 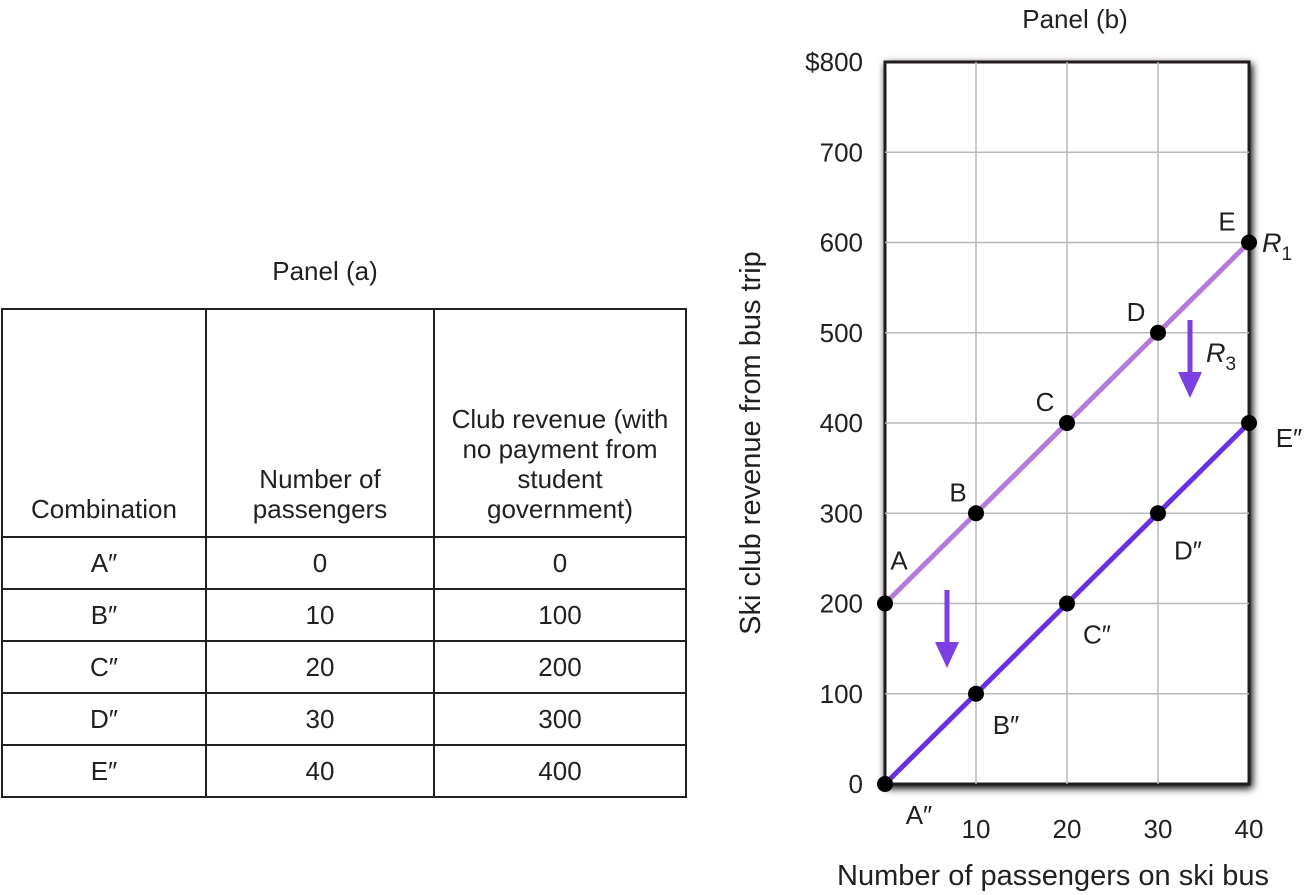 What do you see at coordinates (560, 667) in the screenshot?
I see `cell-revenue: 200` at bounding box center [560, 667].